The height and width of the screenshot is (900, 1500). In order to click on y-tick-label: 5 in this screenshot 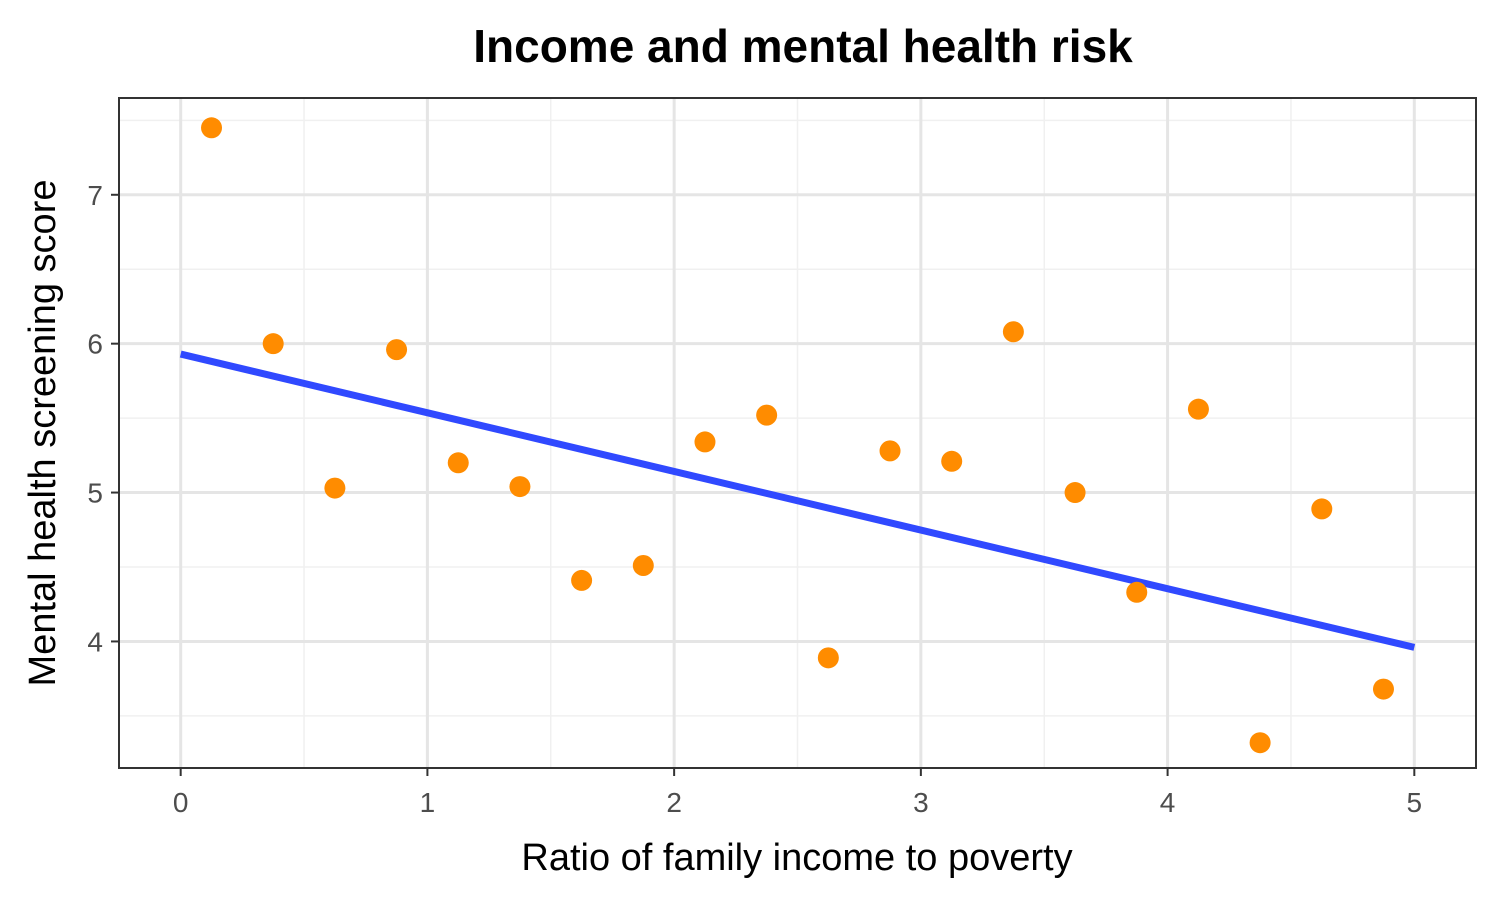, I will do `click(95, 493)`.